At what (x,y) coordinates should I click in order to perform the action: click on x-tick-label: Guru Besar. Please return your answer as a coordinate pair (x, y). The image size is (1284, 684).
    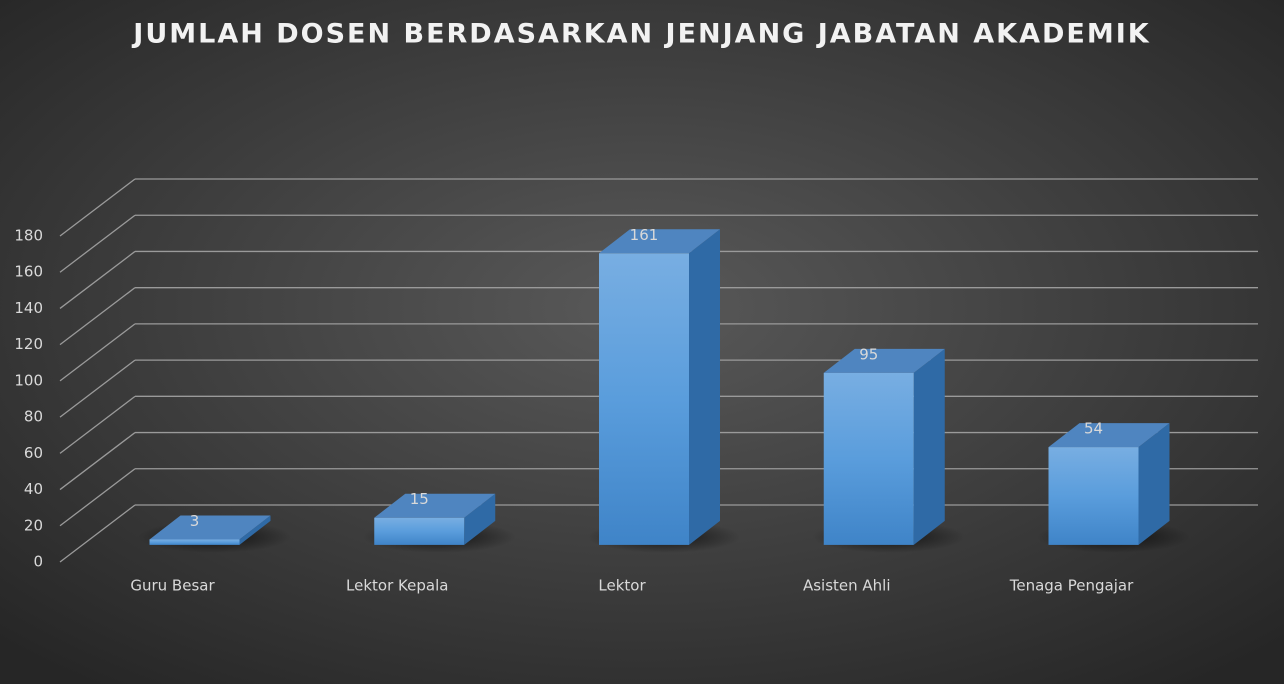
    Looking at the image, I should click on (172, 586).